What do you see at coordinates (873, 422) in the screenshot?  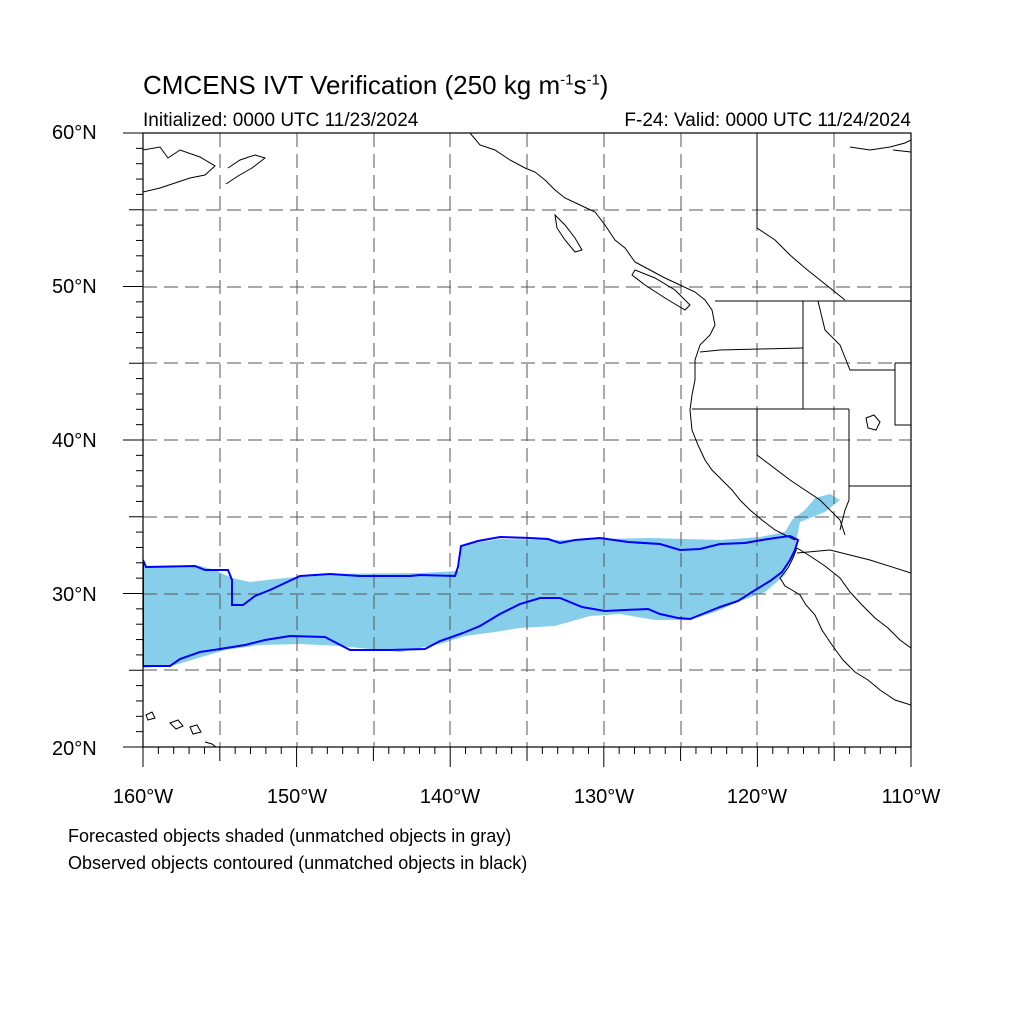 I see `great-salt-lake` at bounding box center [873, 422].